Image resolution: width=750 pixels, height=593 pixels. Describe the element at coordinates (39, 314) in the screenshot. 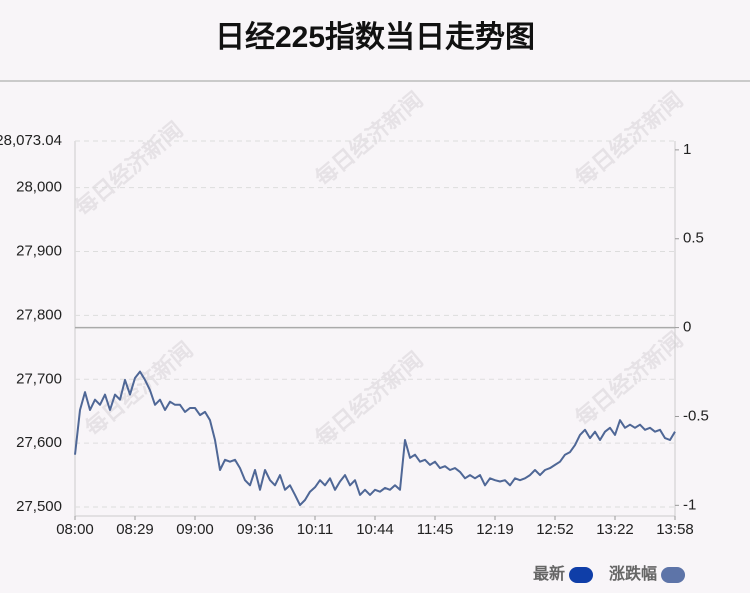

I see `y-tick-label: 27,800` at that location.